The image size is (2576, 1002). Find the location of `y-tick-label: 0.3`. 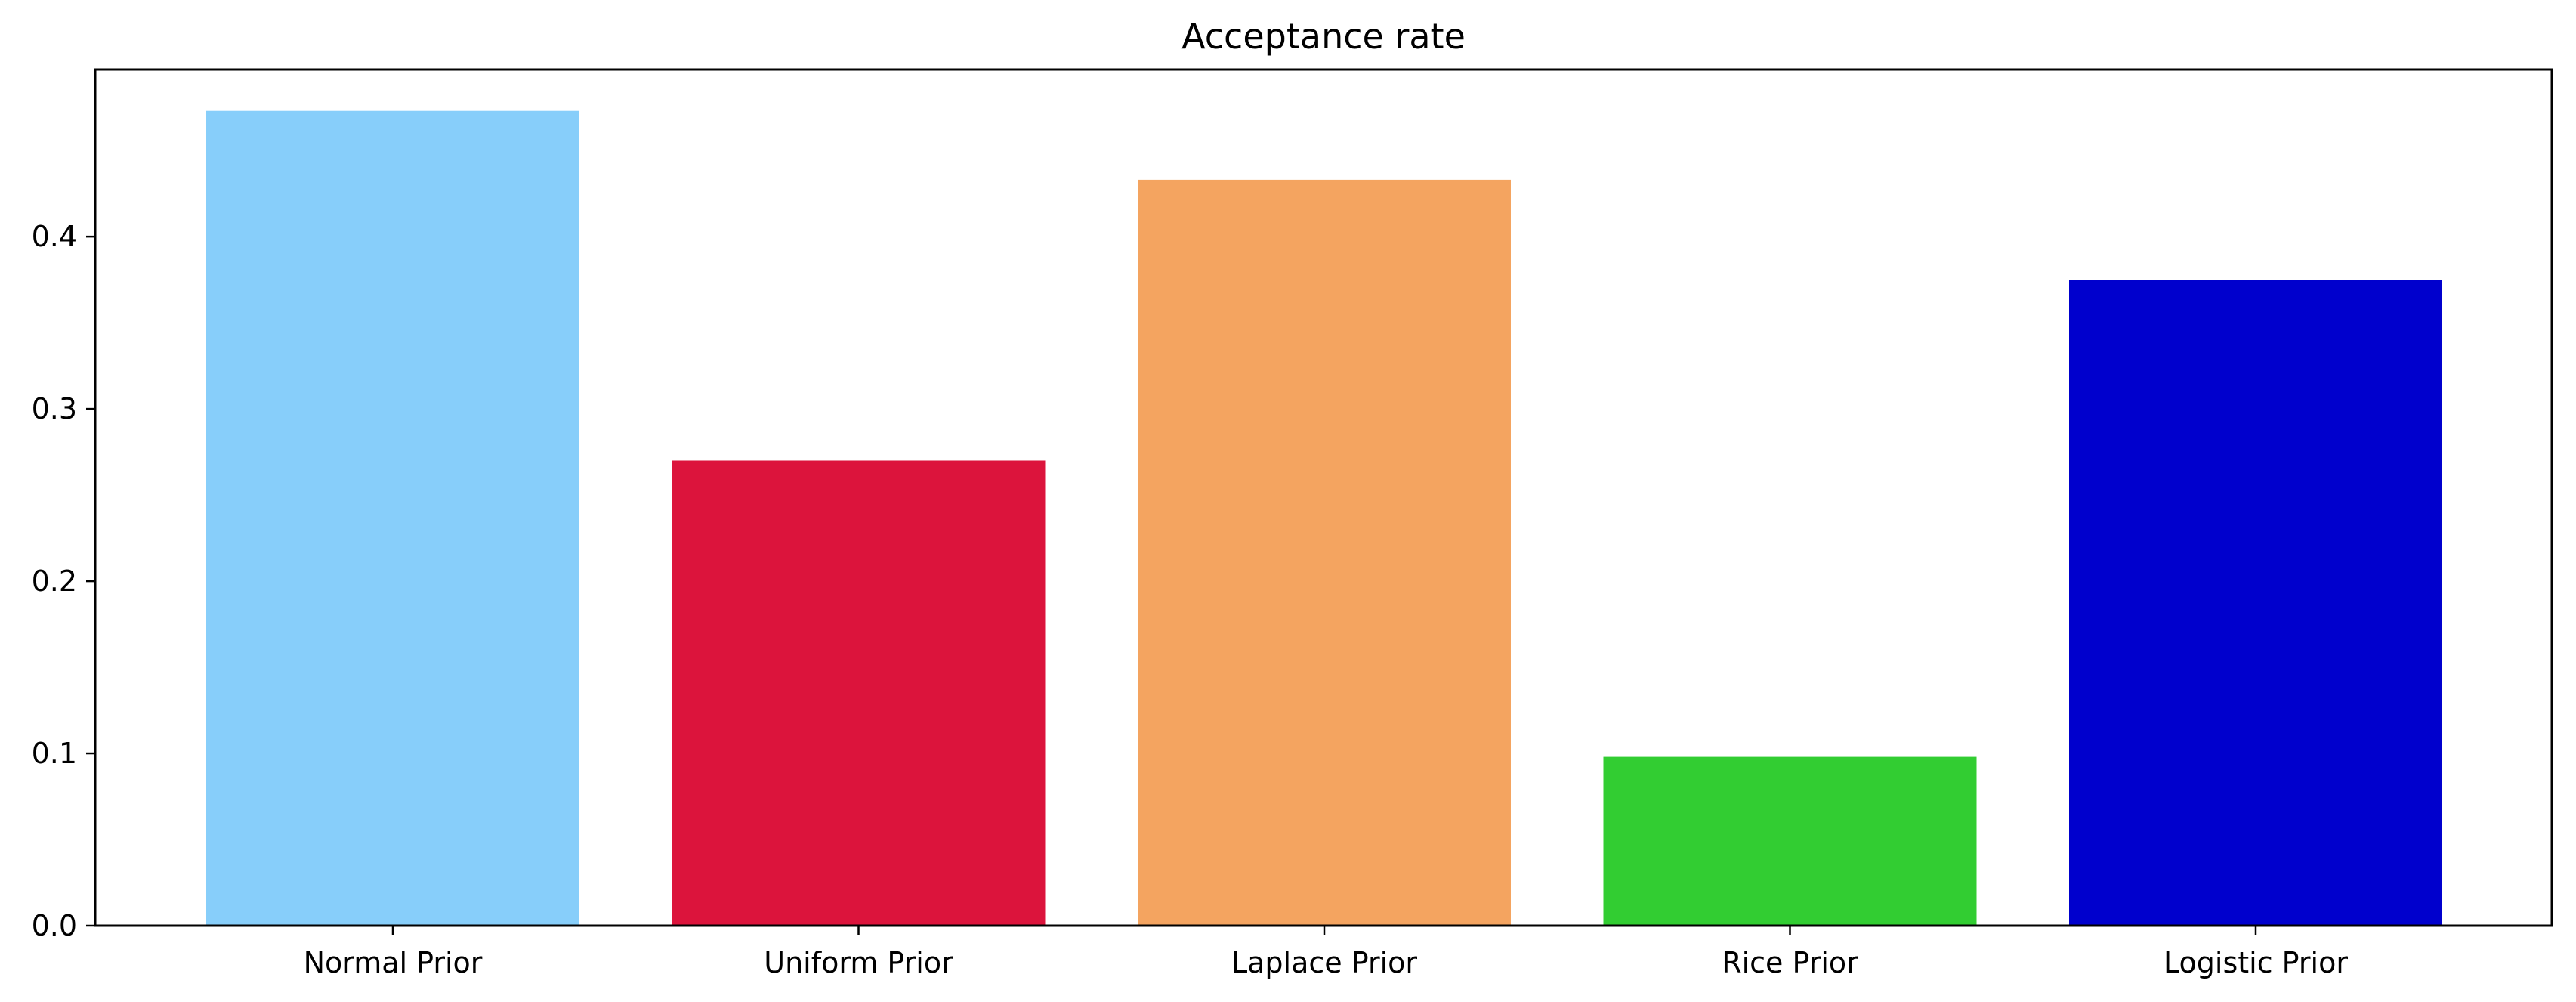

y-tick-label: 0.3 is located at coordinates (54, 408).